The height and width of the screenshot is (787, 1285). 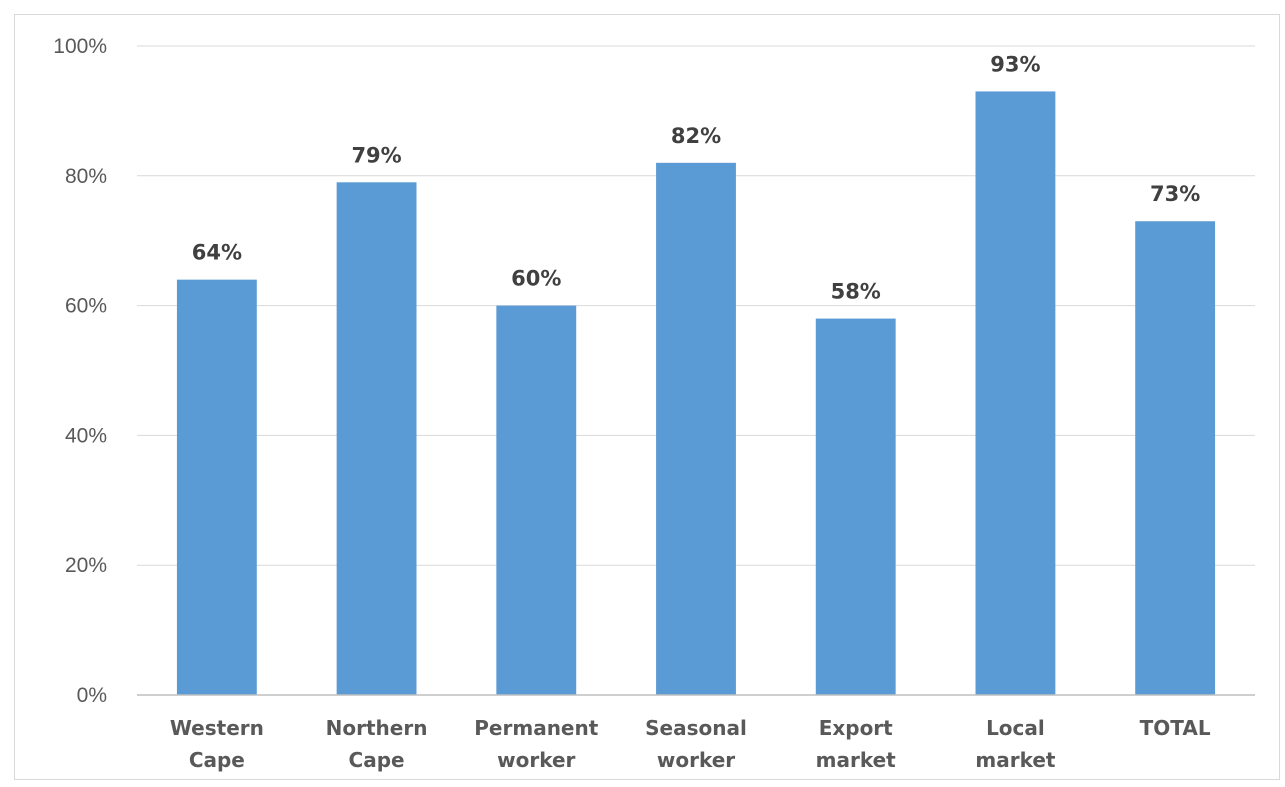 I want to click on y-tick-label: 80%, so click(x=86, y=176).